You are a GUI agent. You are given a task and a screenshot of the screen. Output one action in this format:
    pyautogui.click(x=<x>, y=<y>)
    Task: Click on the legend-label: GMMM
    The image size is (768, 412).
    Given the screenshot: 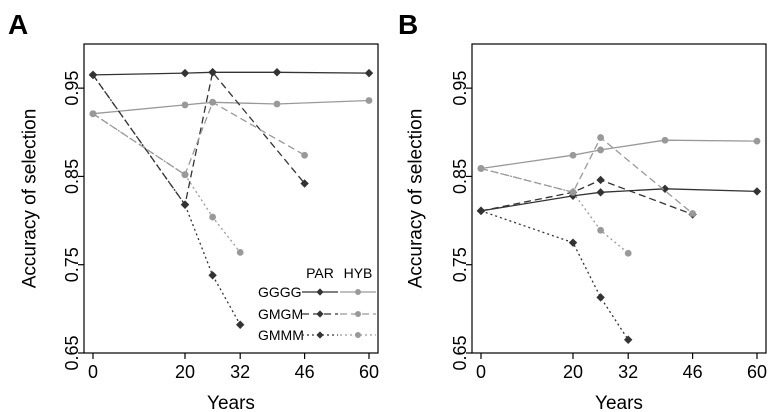 What is the action you would take?
    pyautogui.click(x=281, y=335)
    